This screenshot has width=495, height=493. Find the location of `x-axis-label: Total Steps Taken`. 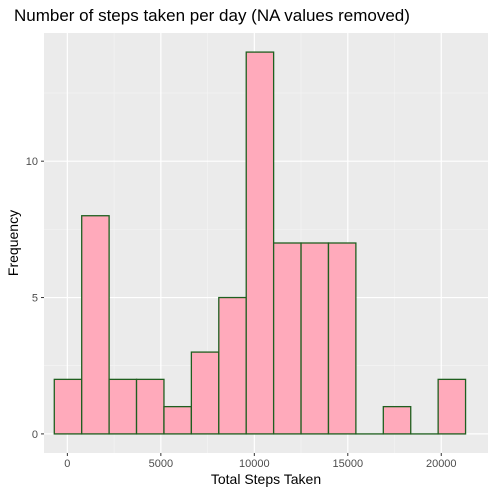

x-axis-label: Total Steps Taken is located at coordinates (266, 479).